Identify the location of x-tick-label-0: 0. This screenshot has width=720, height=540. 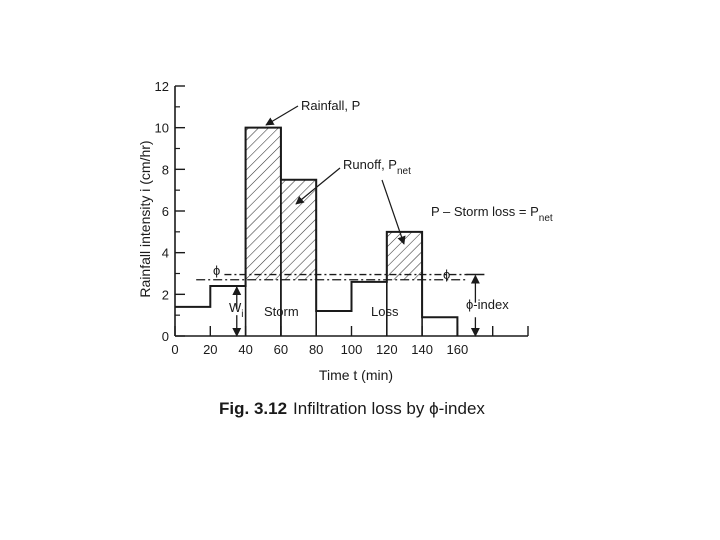
(174, 349).